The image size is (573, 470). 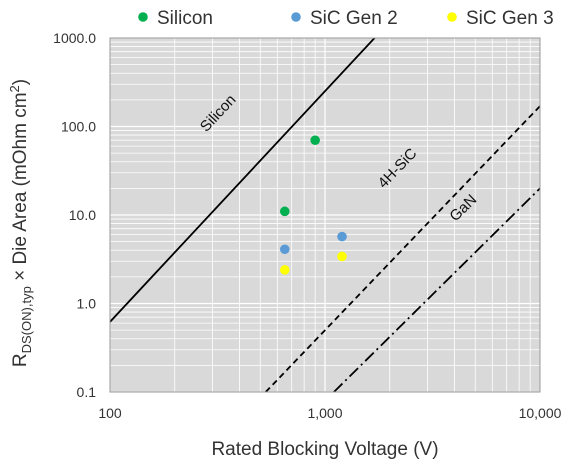 What do you see at coordinates (313, 205) in the screenshot?
I see `data-points` at bounding box center [313, 205].